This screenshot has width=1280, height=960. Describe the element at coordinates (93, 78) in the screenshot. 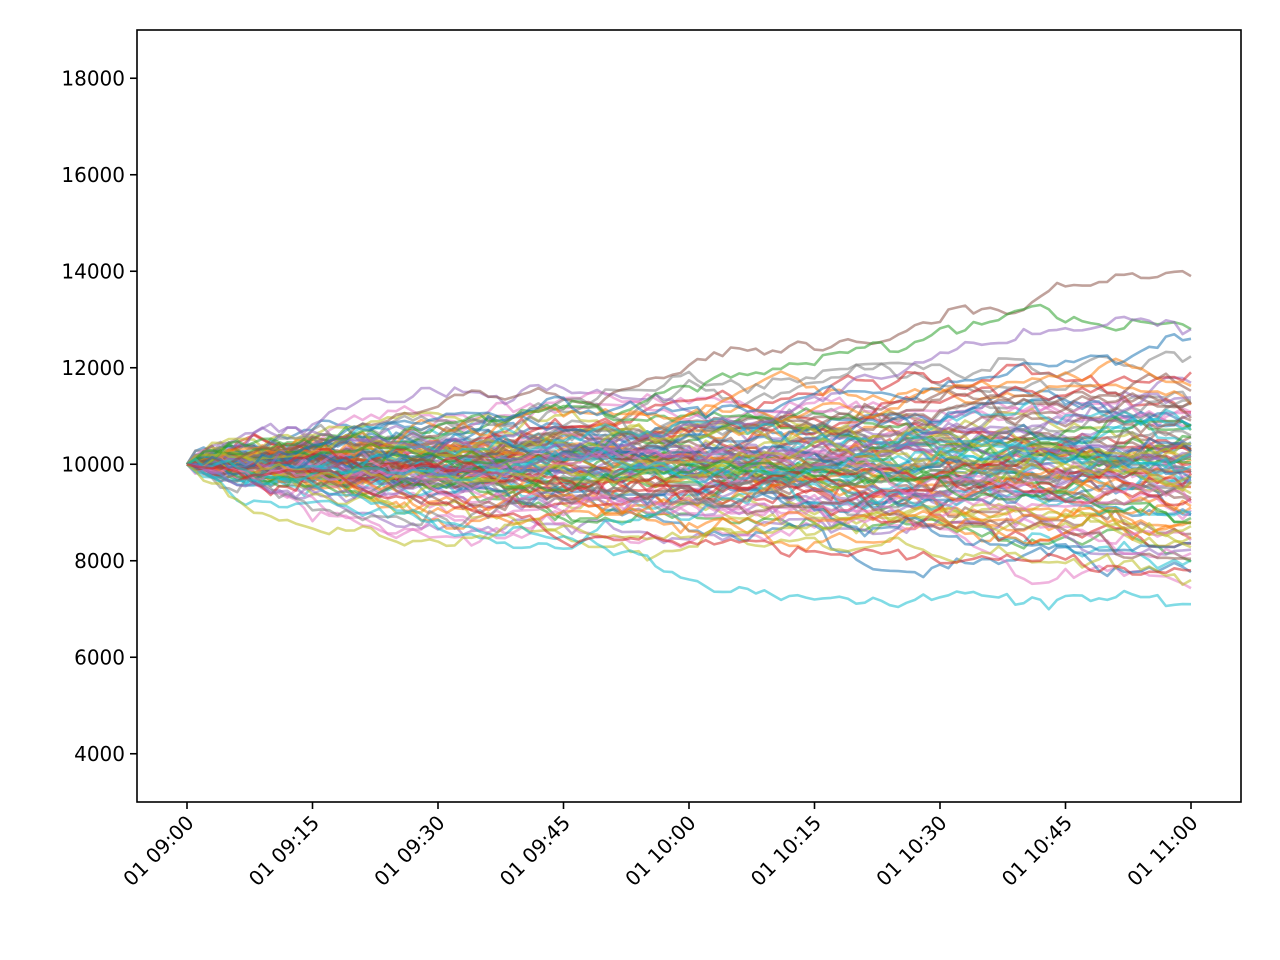

I see `y-tick-label: 18000` at that location.